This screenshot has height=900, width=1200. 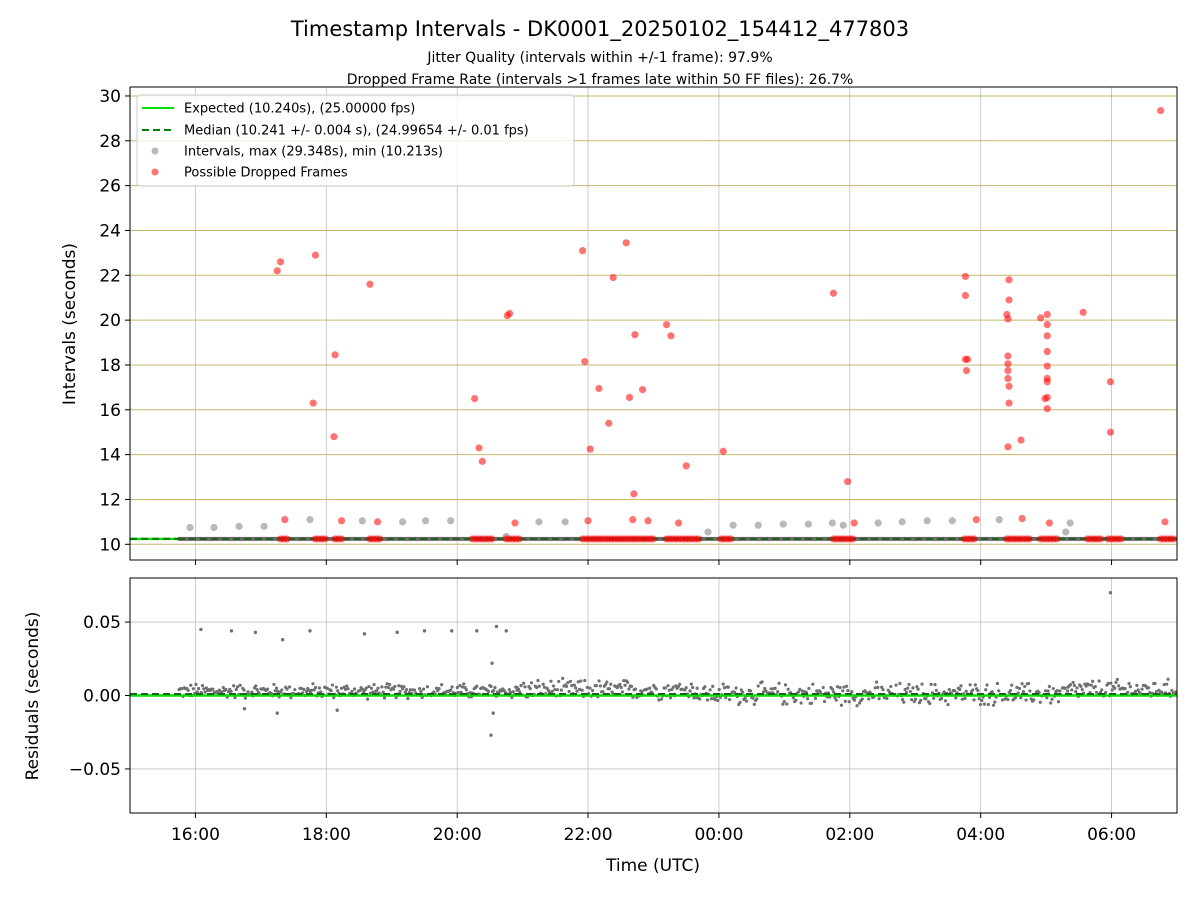 I want to click on top-y-tick-label: 14, so click(x=110, y=456).